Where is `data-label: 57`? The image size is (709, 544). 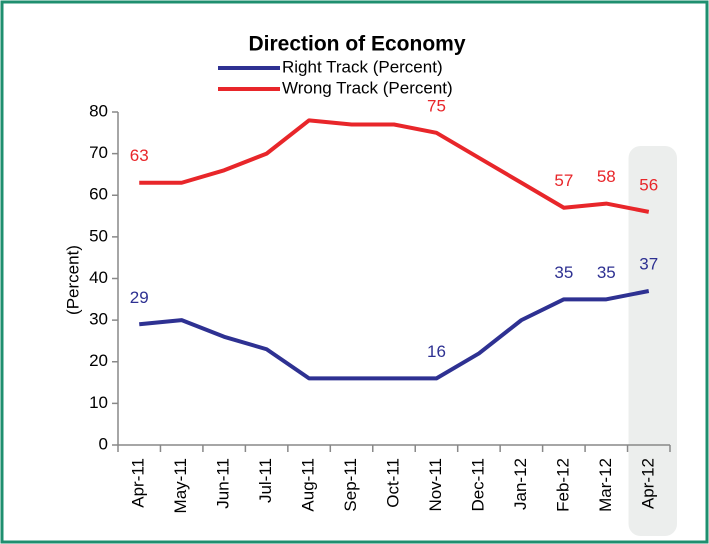
data-label: 57 is located at coordinates (563, 180).